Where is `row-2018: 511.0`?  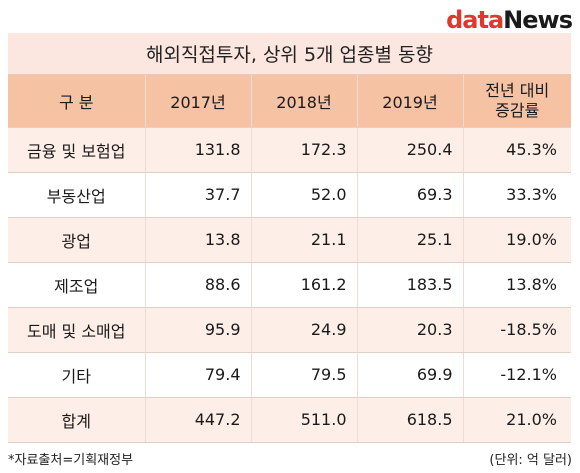 row-2018: 511.0 is located at coordinates (304, 420).